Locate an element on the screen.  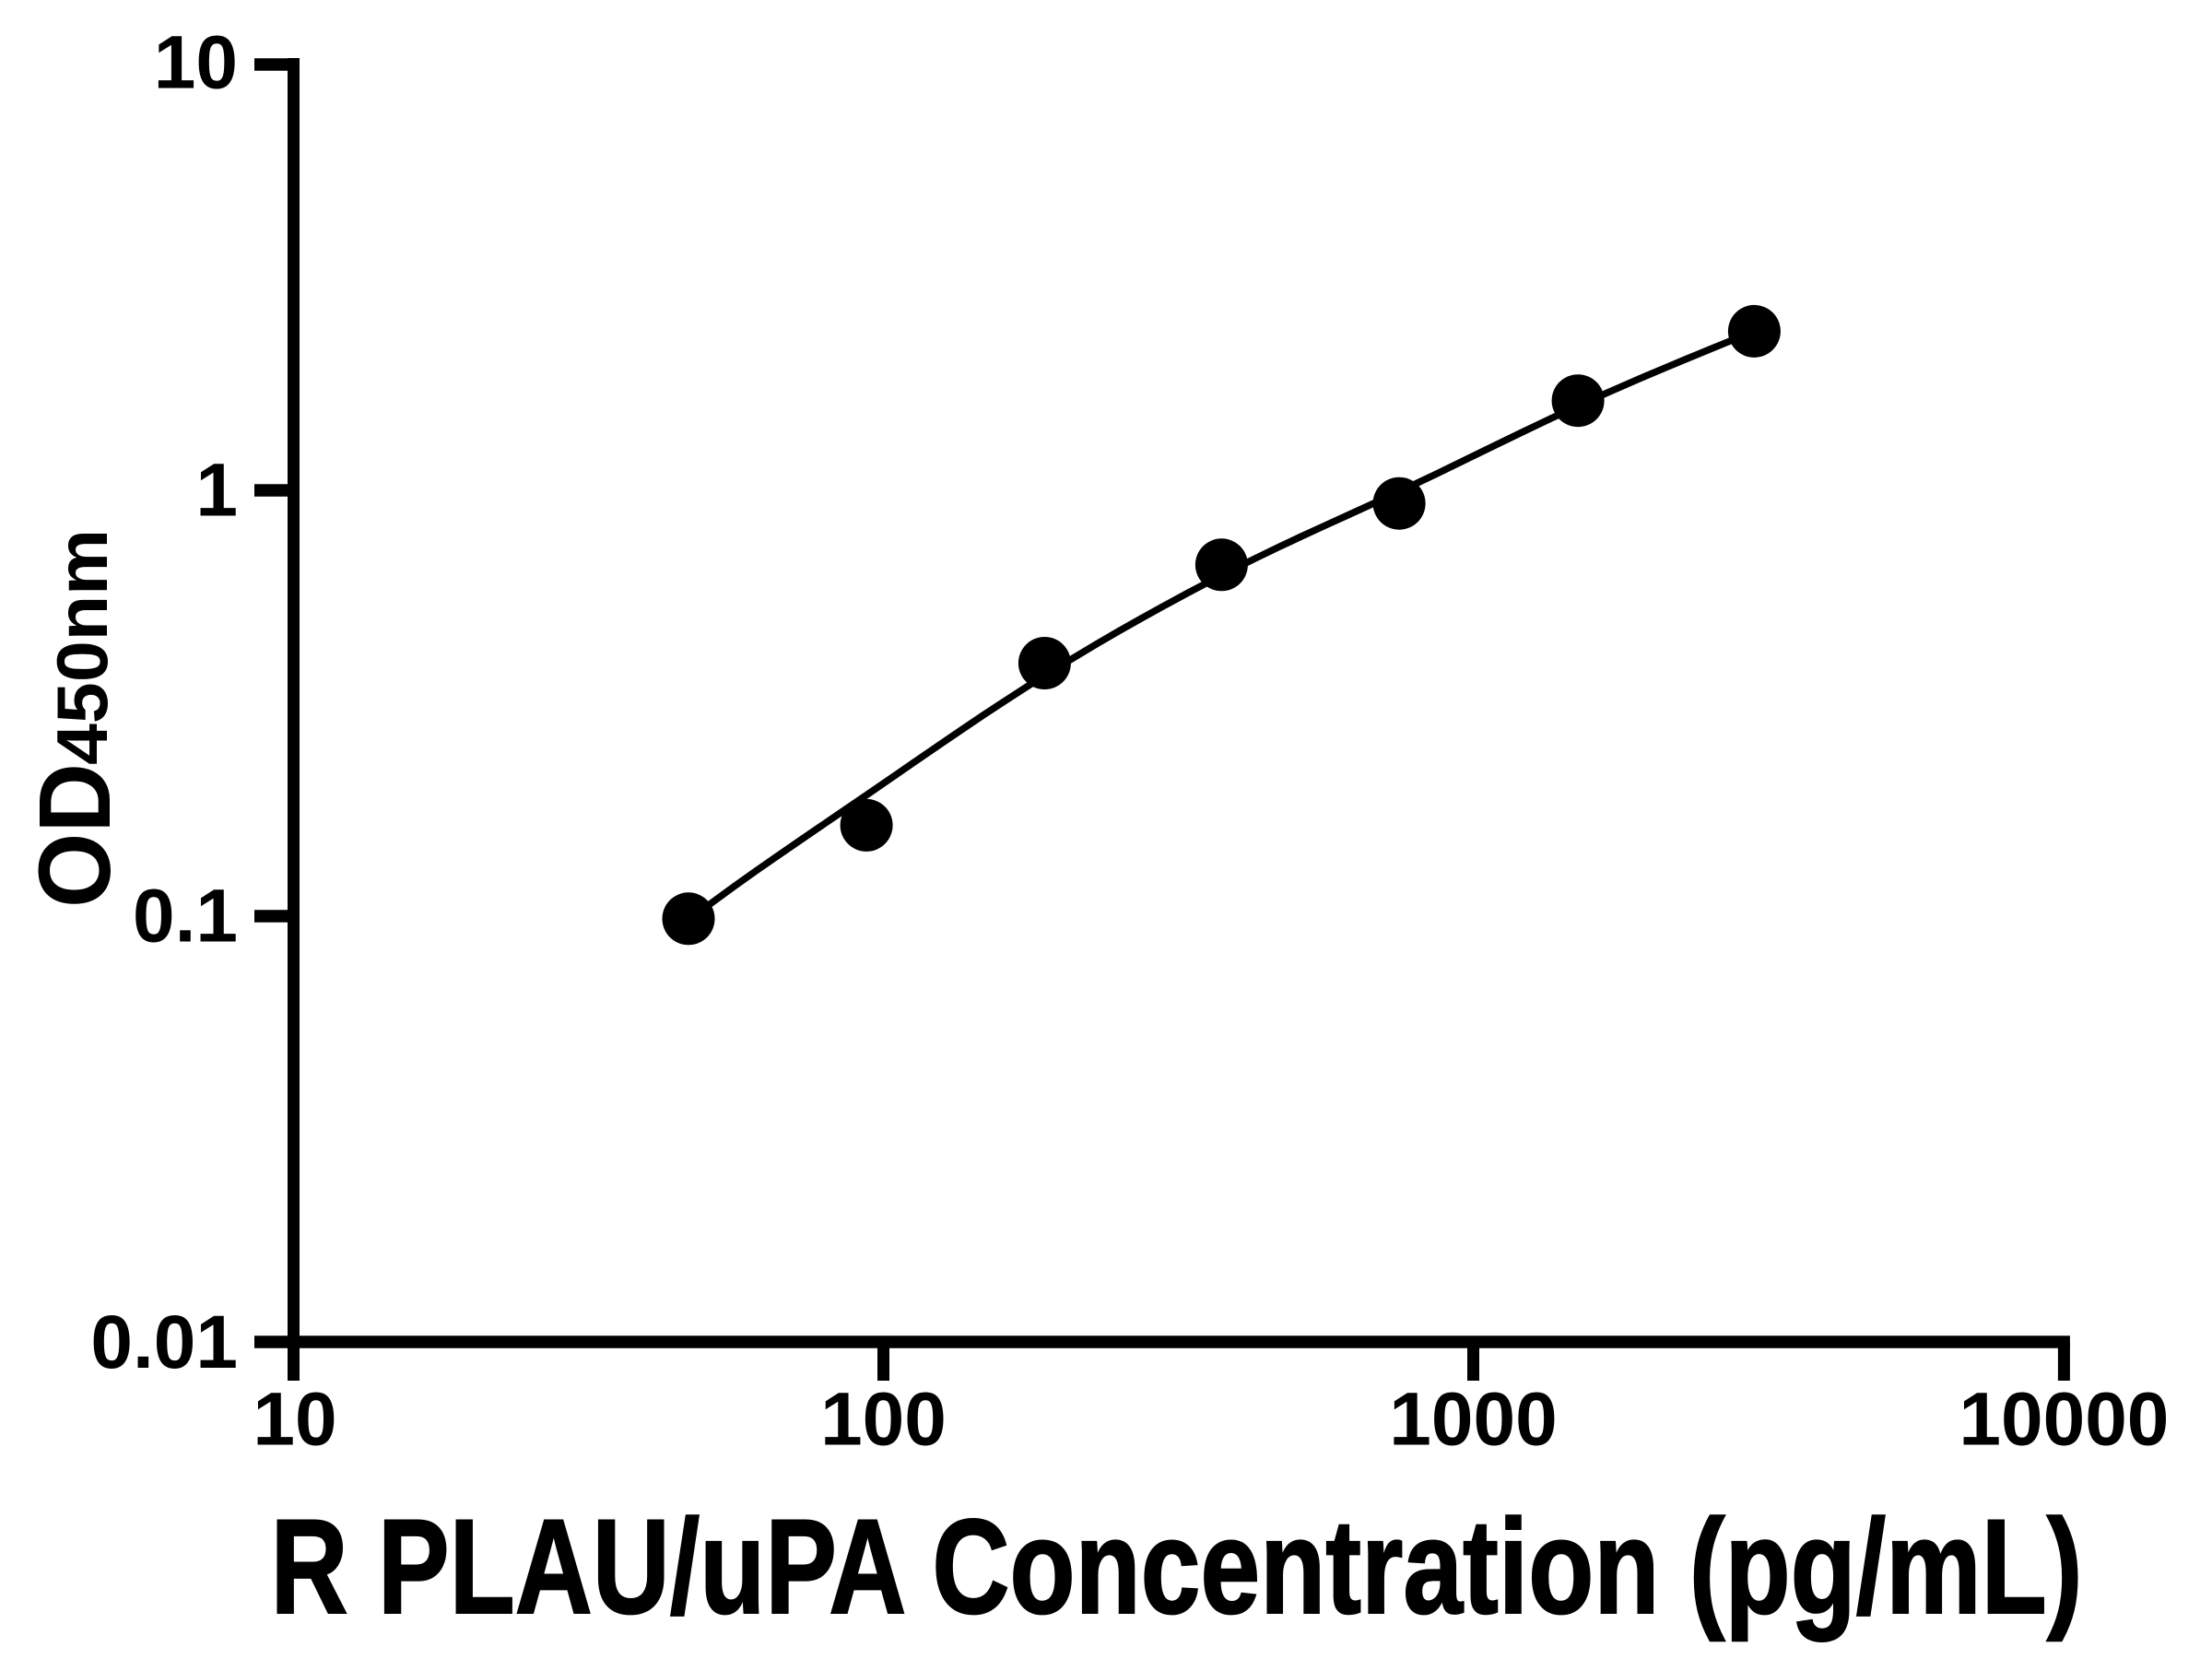
svg-text: 450nm is located at coordinates (82, 647).